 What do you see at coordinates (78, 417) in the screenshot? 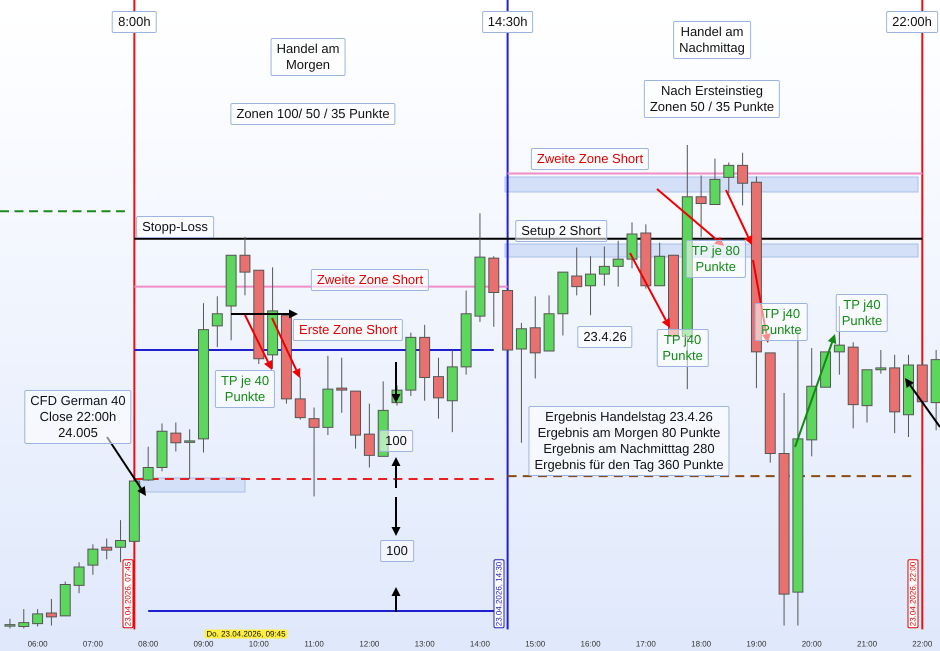
I see `annotation: CFD German 40 Close 22:00h 24.005` at bounding box center [78, 417].